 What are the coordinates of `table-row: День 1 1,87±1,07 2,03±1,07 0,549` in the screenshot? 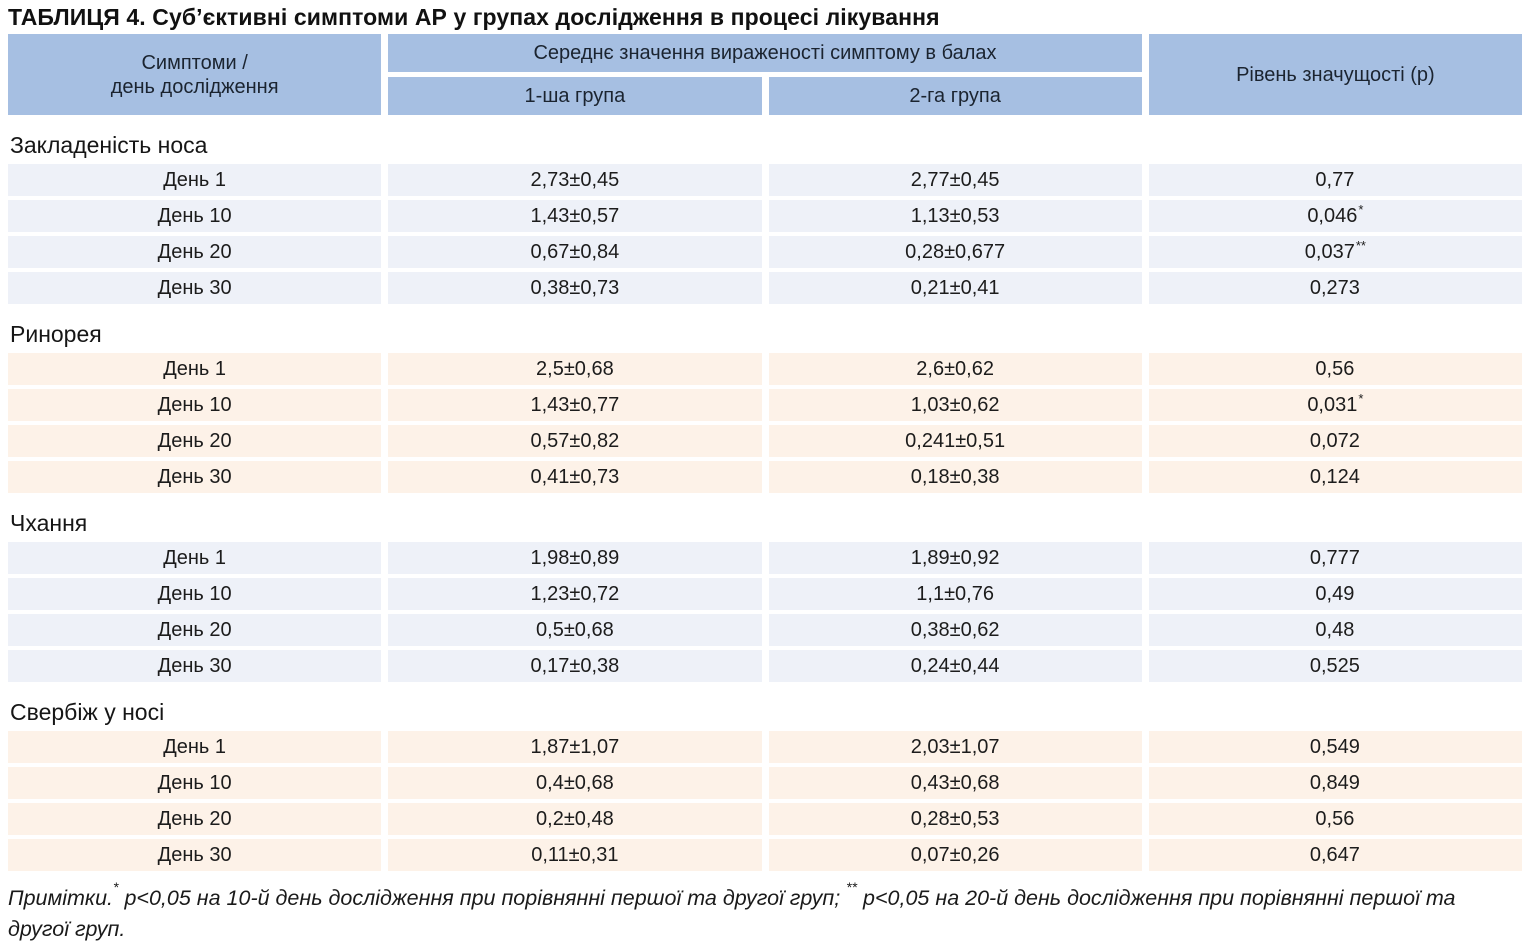 It's located at (765, 747).